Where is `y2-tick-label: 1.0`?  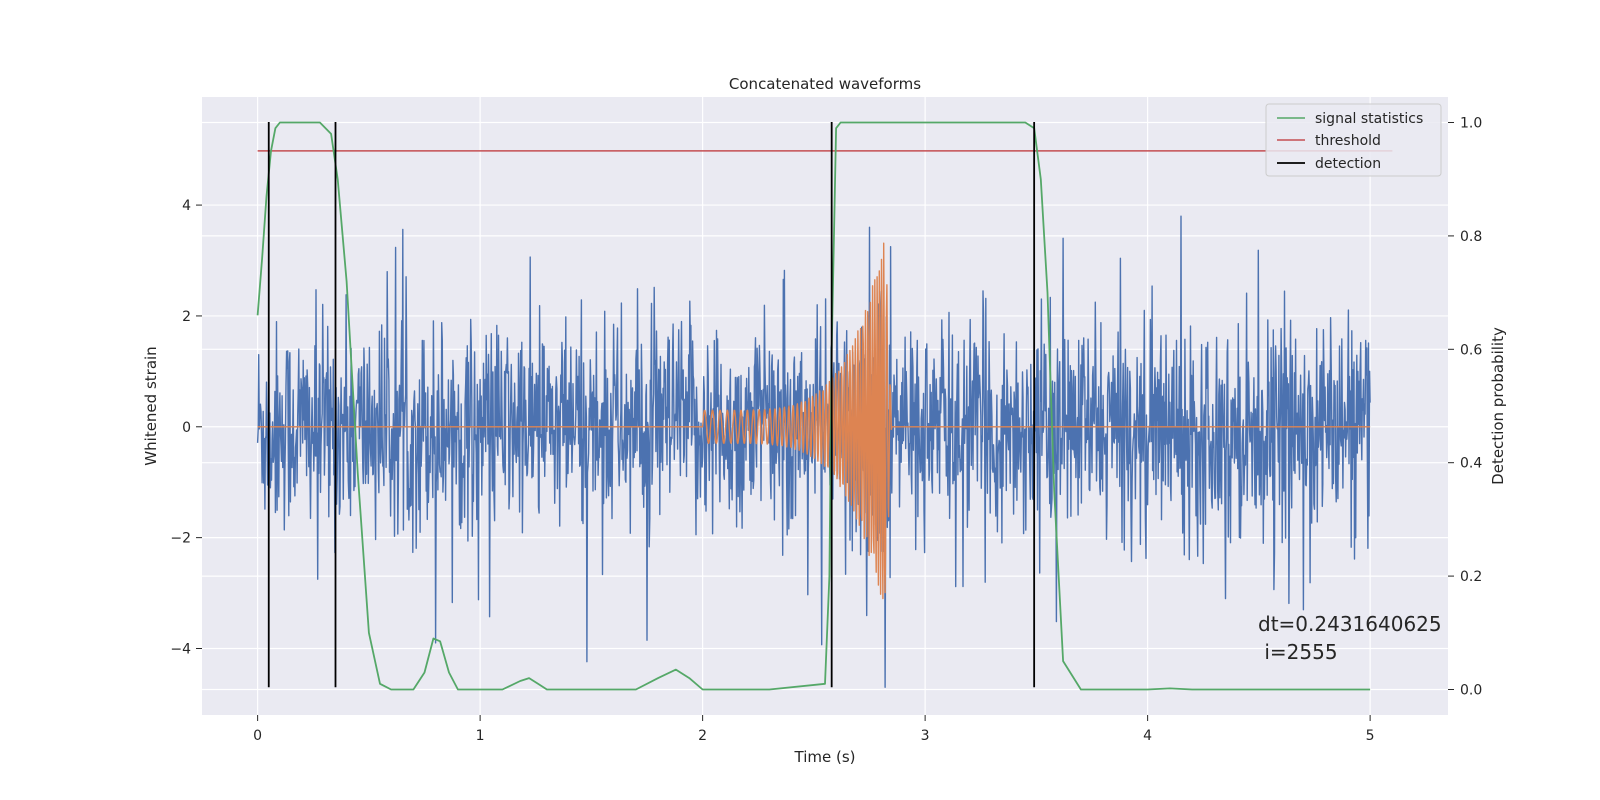
y2-tick-label: 1.0 is located at coordinates (1471, 124).